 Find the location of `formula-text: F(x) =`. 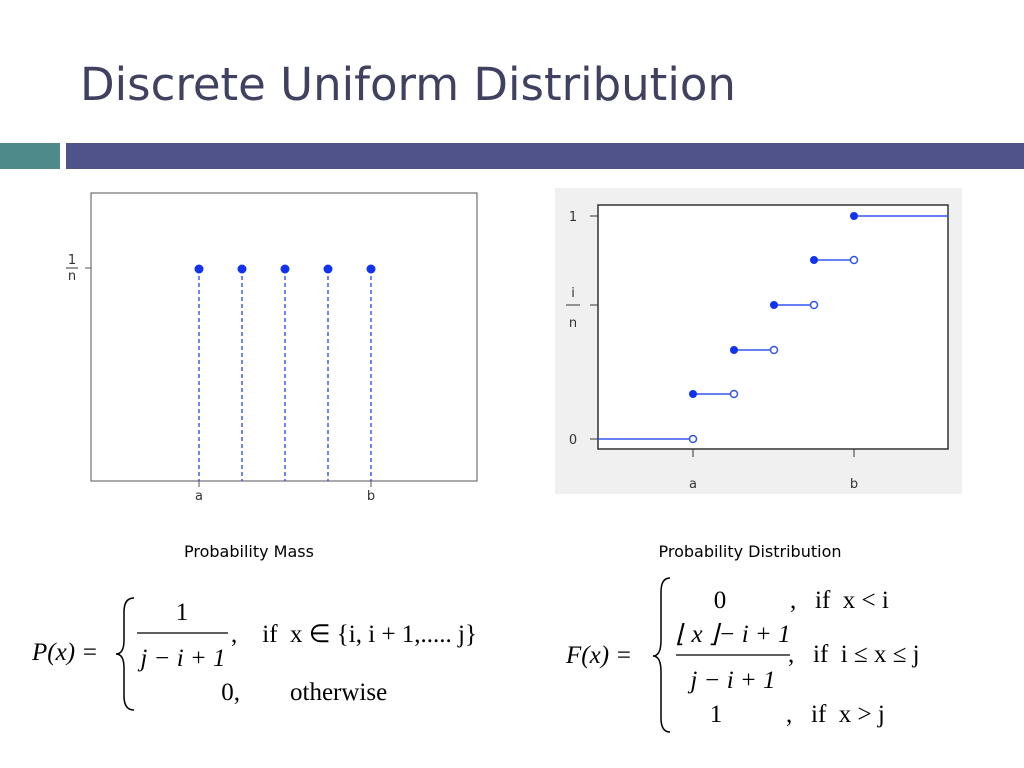

formula-text: F(x) = is located at coordinates (598, 655).